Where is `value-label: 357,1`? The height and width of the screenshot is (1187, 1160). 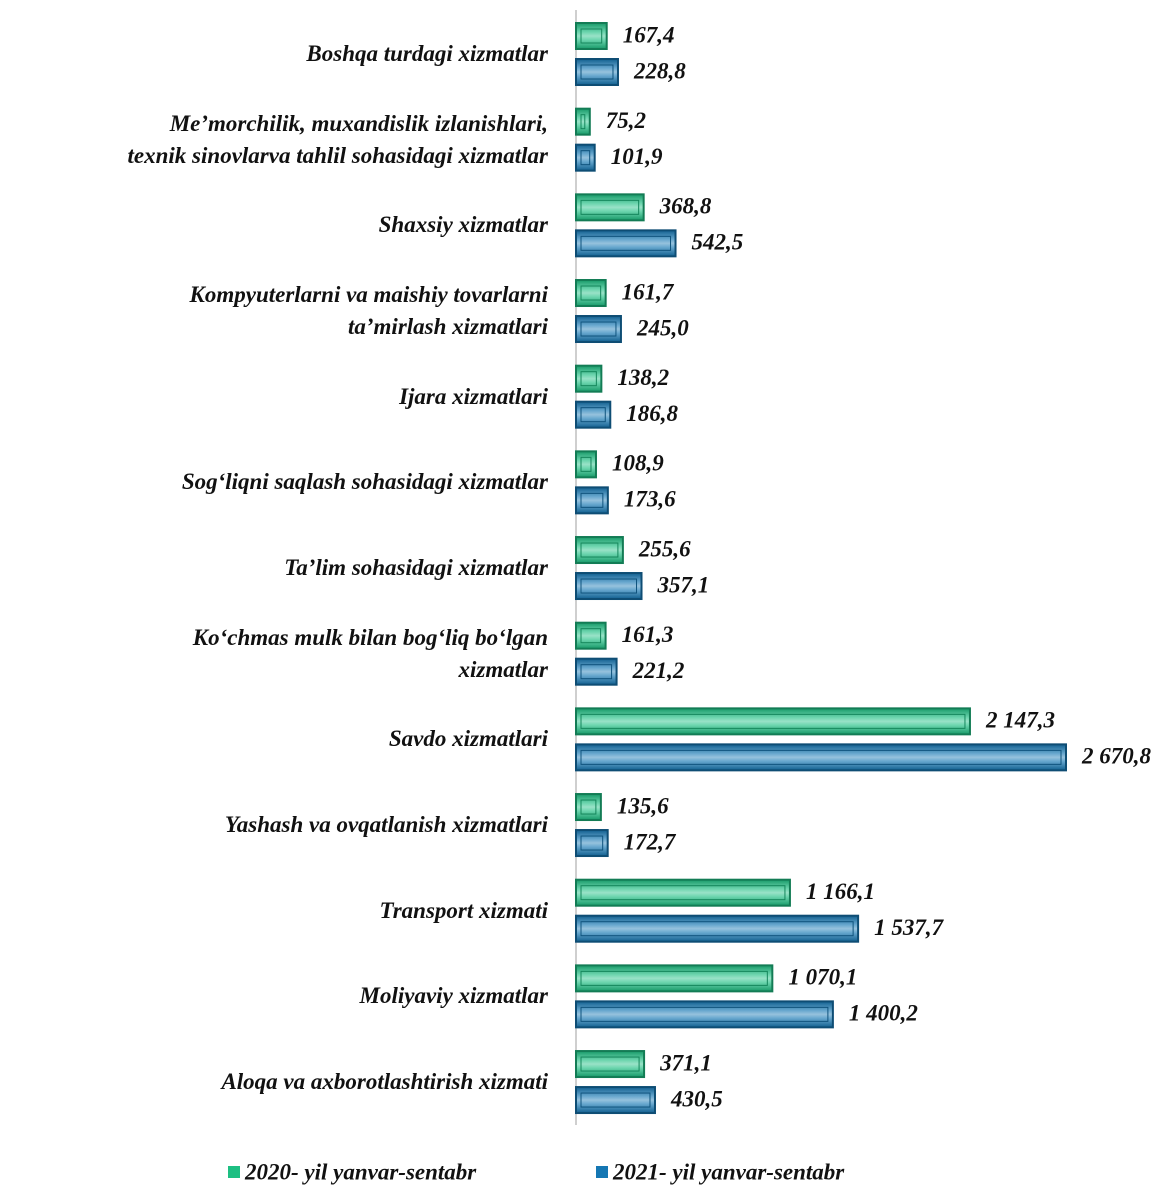
value-label: 357,1 is located at coordinates (683, 584).